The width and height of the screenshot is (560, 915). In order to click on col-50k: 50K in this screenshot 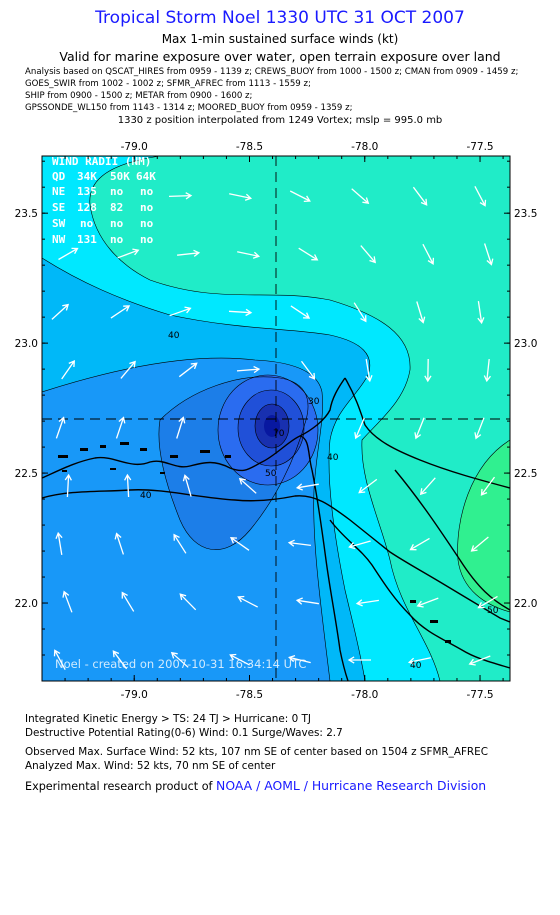, I will do `click(120, 176)`.